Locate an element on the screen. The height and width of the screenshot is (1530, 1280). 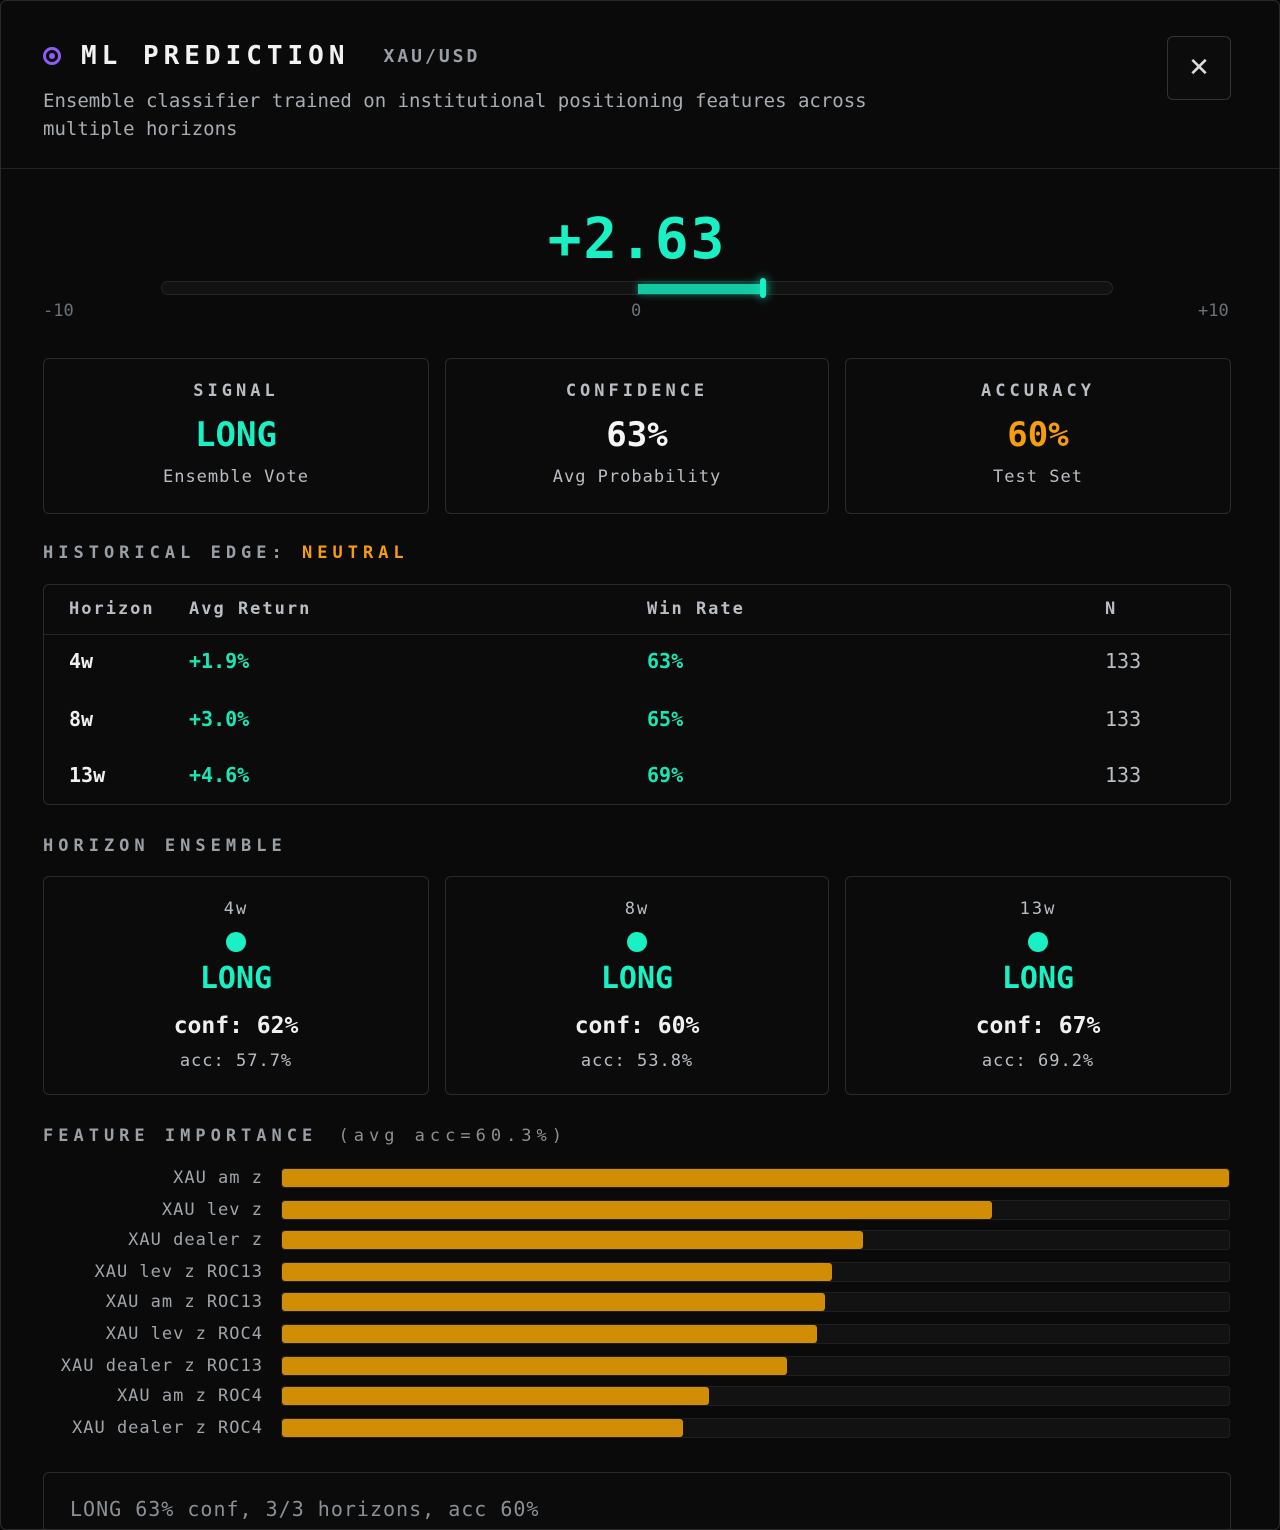
feature-row: XAU lev z ROC13 is located at coordinates (640, 1273).